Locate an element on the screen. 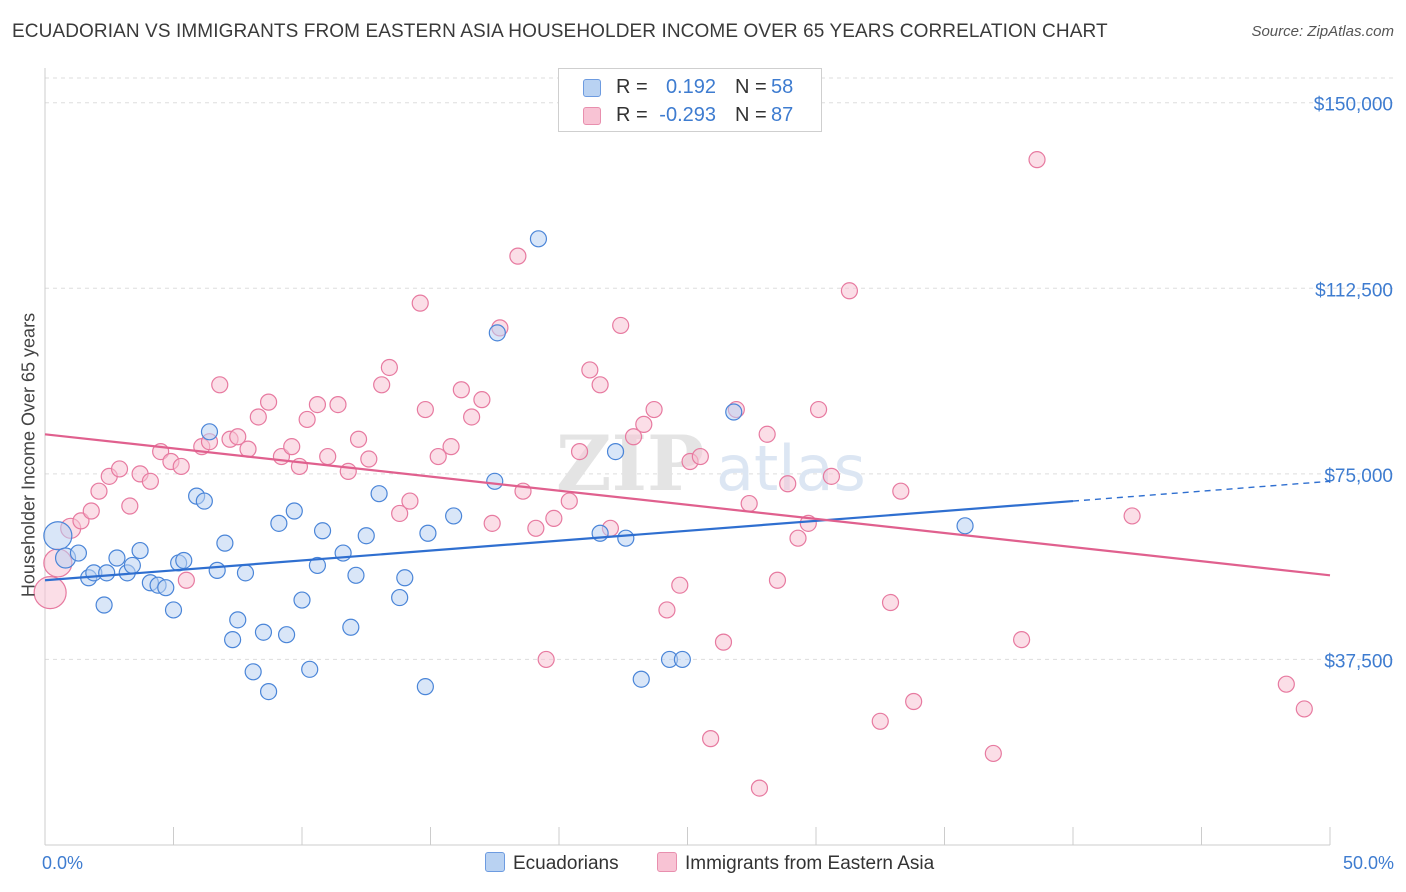 The height and width of the screenshot is (892, 1406). pink-swatch-icon is located at coordinates (592, 116).